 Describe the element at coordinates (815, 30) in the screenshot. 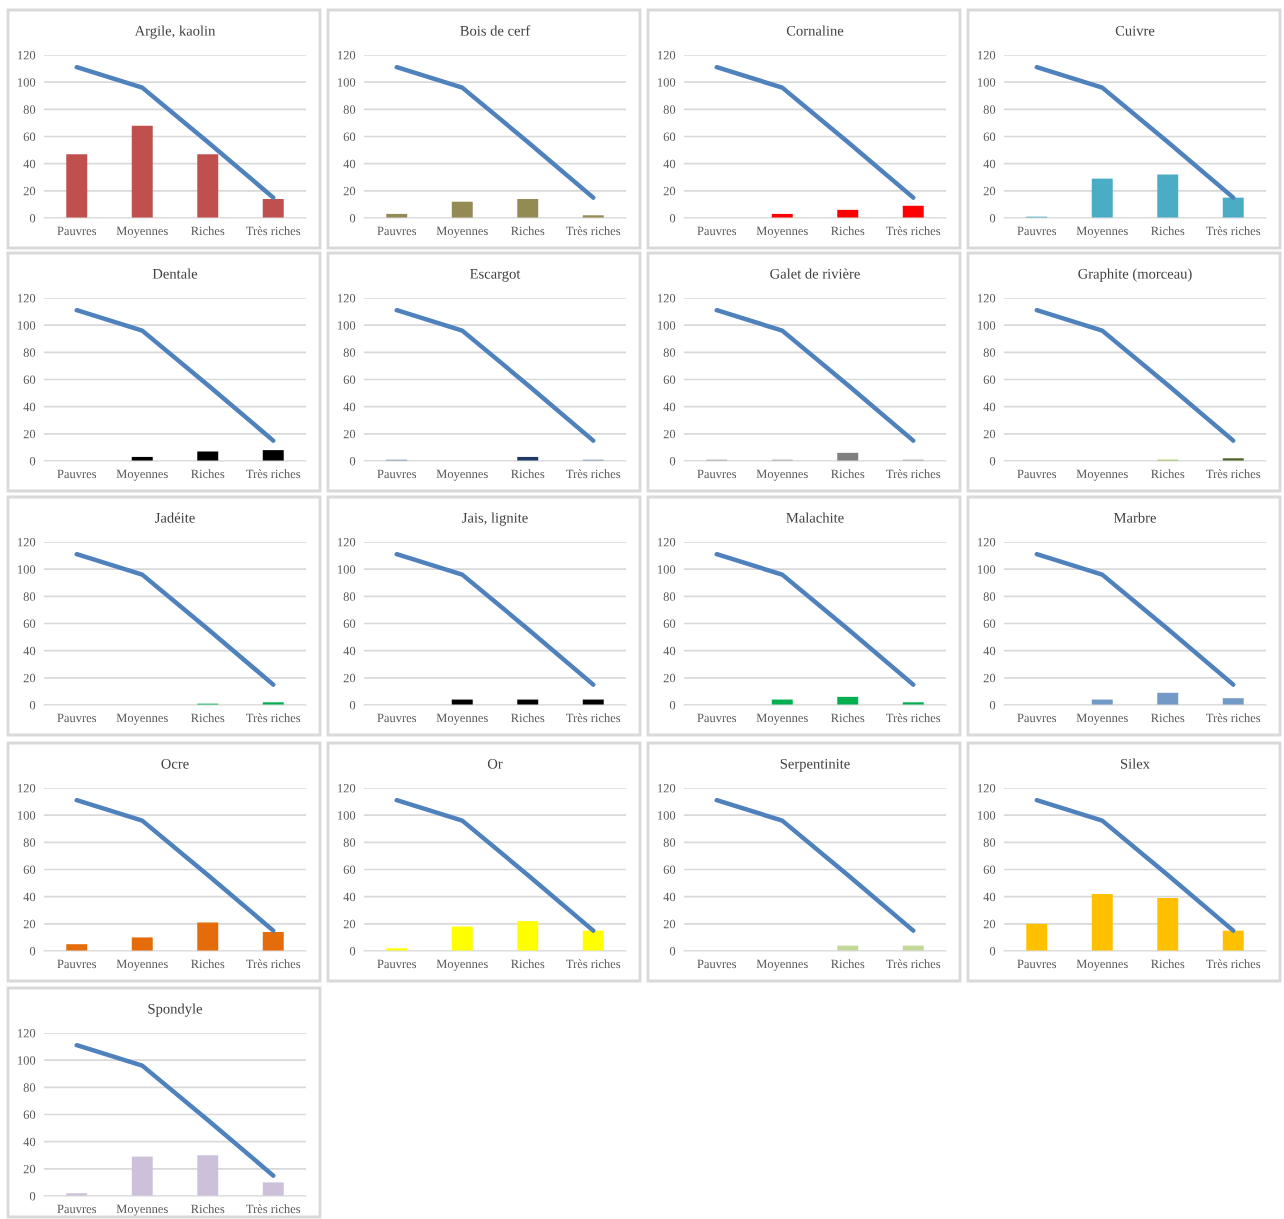

I see `chart-title: Cornaline` at that location.